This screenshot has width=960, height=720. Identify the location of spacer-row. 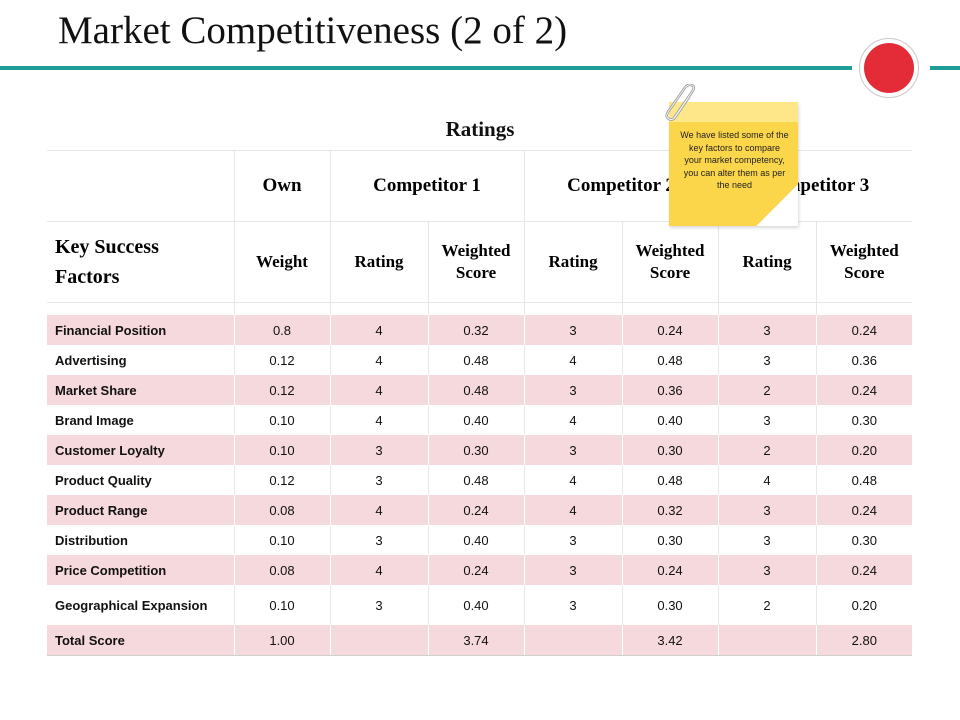
(480, 308).